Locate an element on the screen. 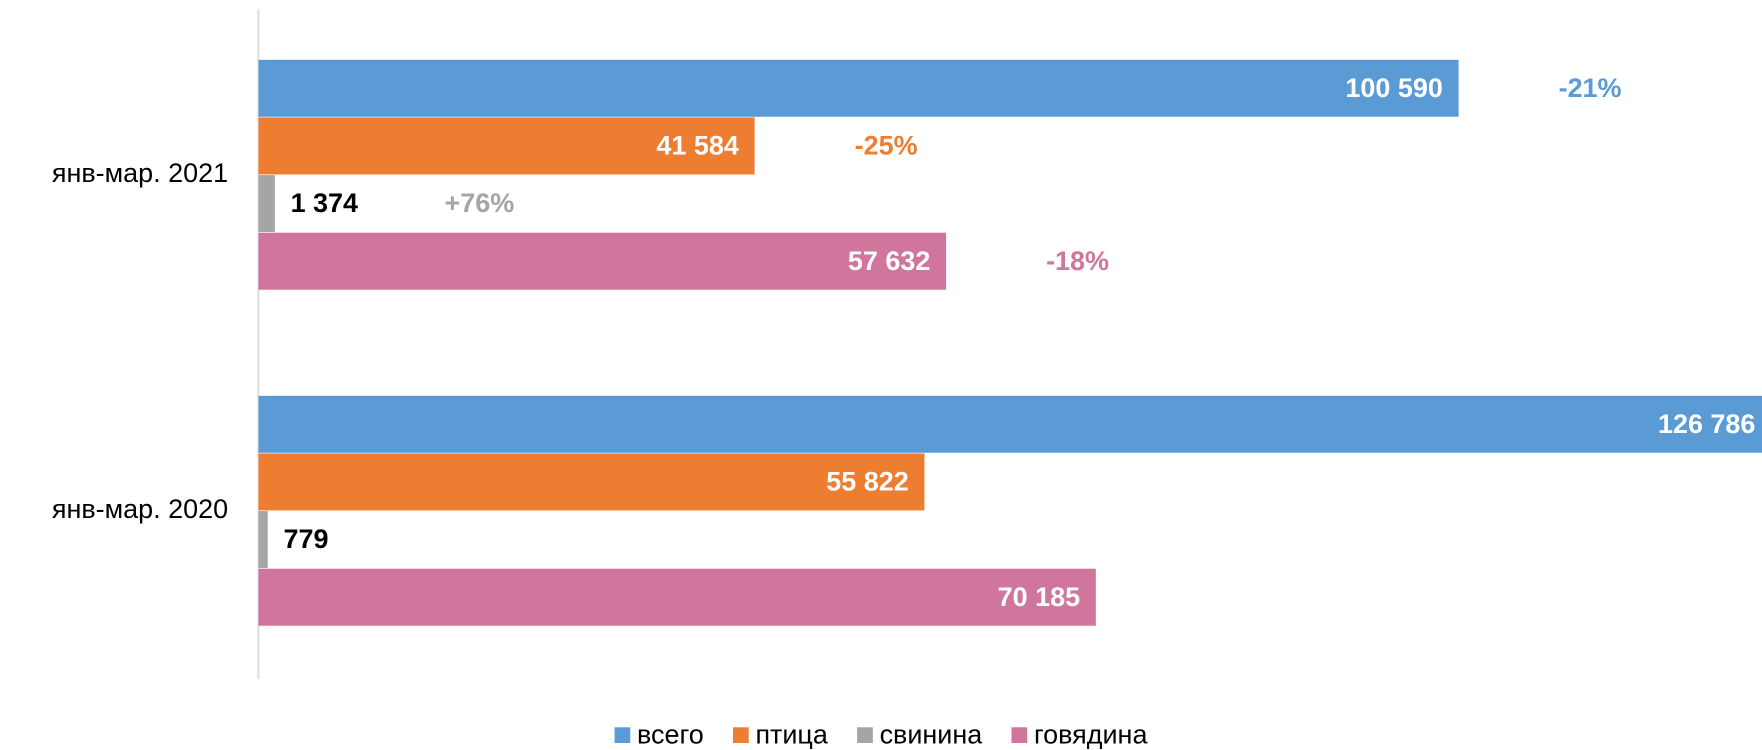 The width and height of the screenshot is (1762, 750). legend-label: говядина is located at coordinates (1091, 734).